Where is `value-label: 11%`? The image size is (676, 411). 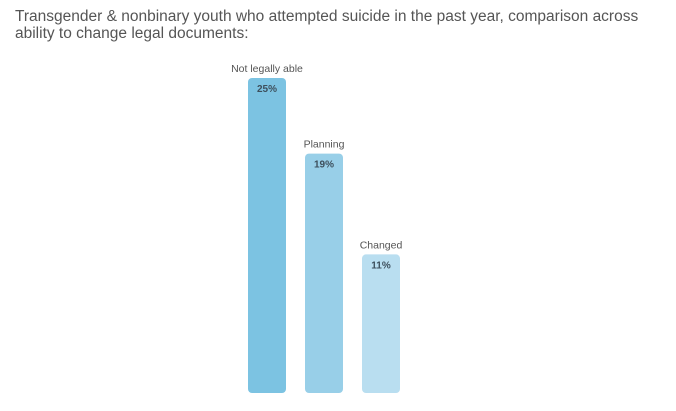 value-label: 11% is located at coordinates (381, 265).